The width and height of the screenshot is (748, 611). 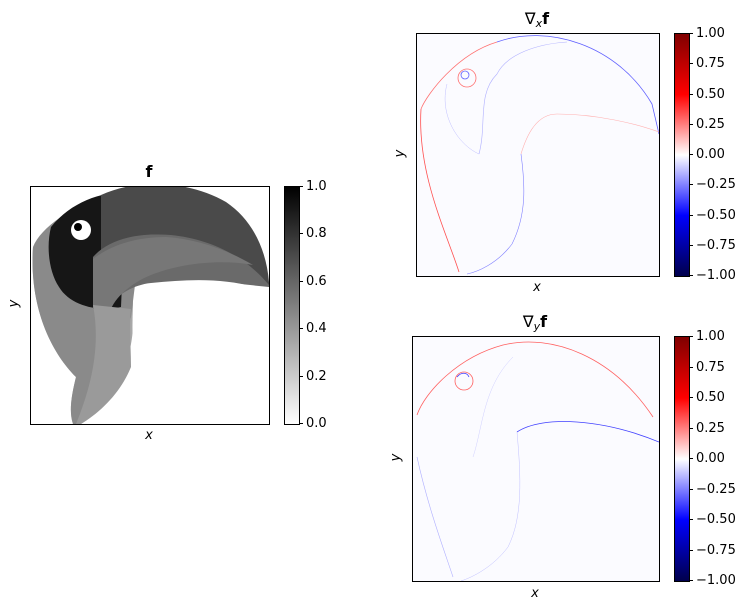 What do you see at coordinates (316, 186) in the screenshot?
I see `colorbar-tick-label: 1.0` at bounding box center [316, 186].